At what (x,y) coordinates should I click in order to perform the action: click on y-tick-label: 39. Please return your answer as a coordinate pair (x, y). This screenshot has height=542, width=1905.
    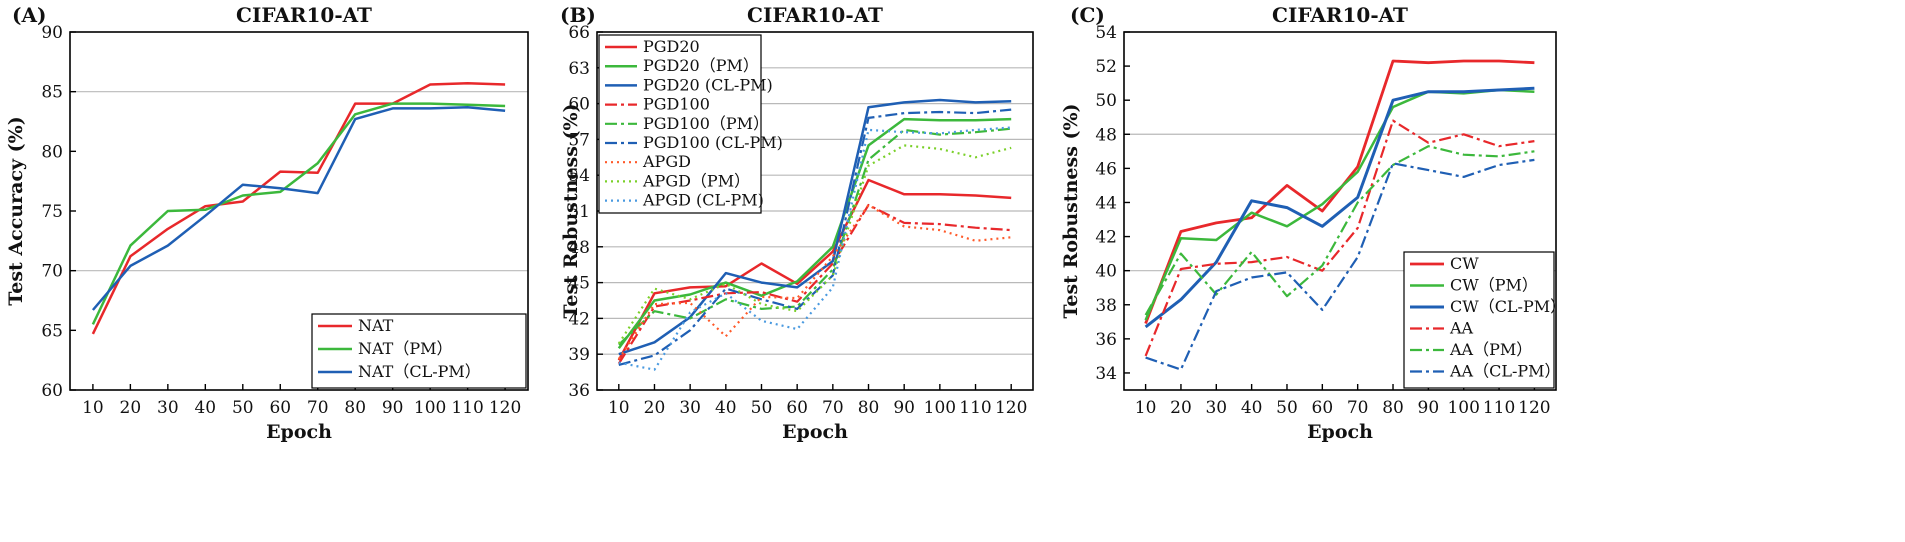
    Looking at the image, I should click on (579, 355).